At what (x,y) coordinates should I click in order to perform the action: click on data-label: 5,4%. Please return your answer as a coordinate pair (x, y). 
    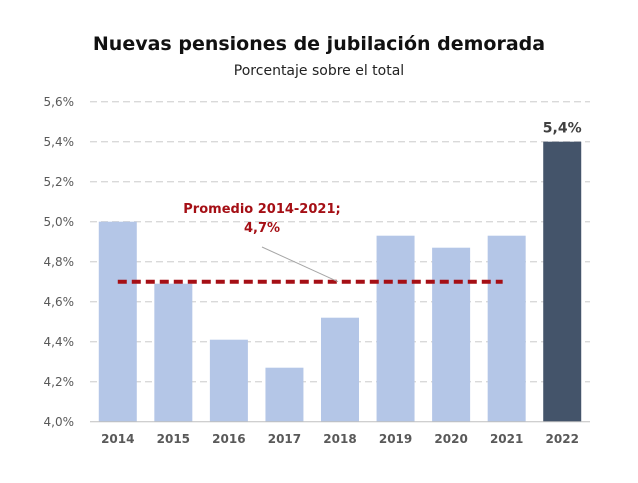
    Looking at the image, I should click on (562, 129).